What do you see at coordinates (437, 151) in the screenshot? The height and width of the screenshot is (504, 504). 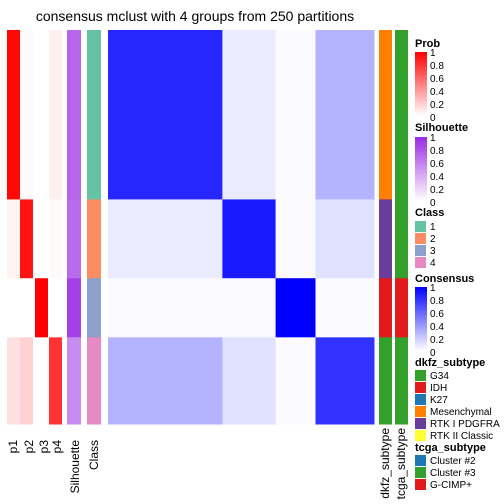 I see `sil-ticks-tick-1: 0.8` at bounding box center [437, 151].